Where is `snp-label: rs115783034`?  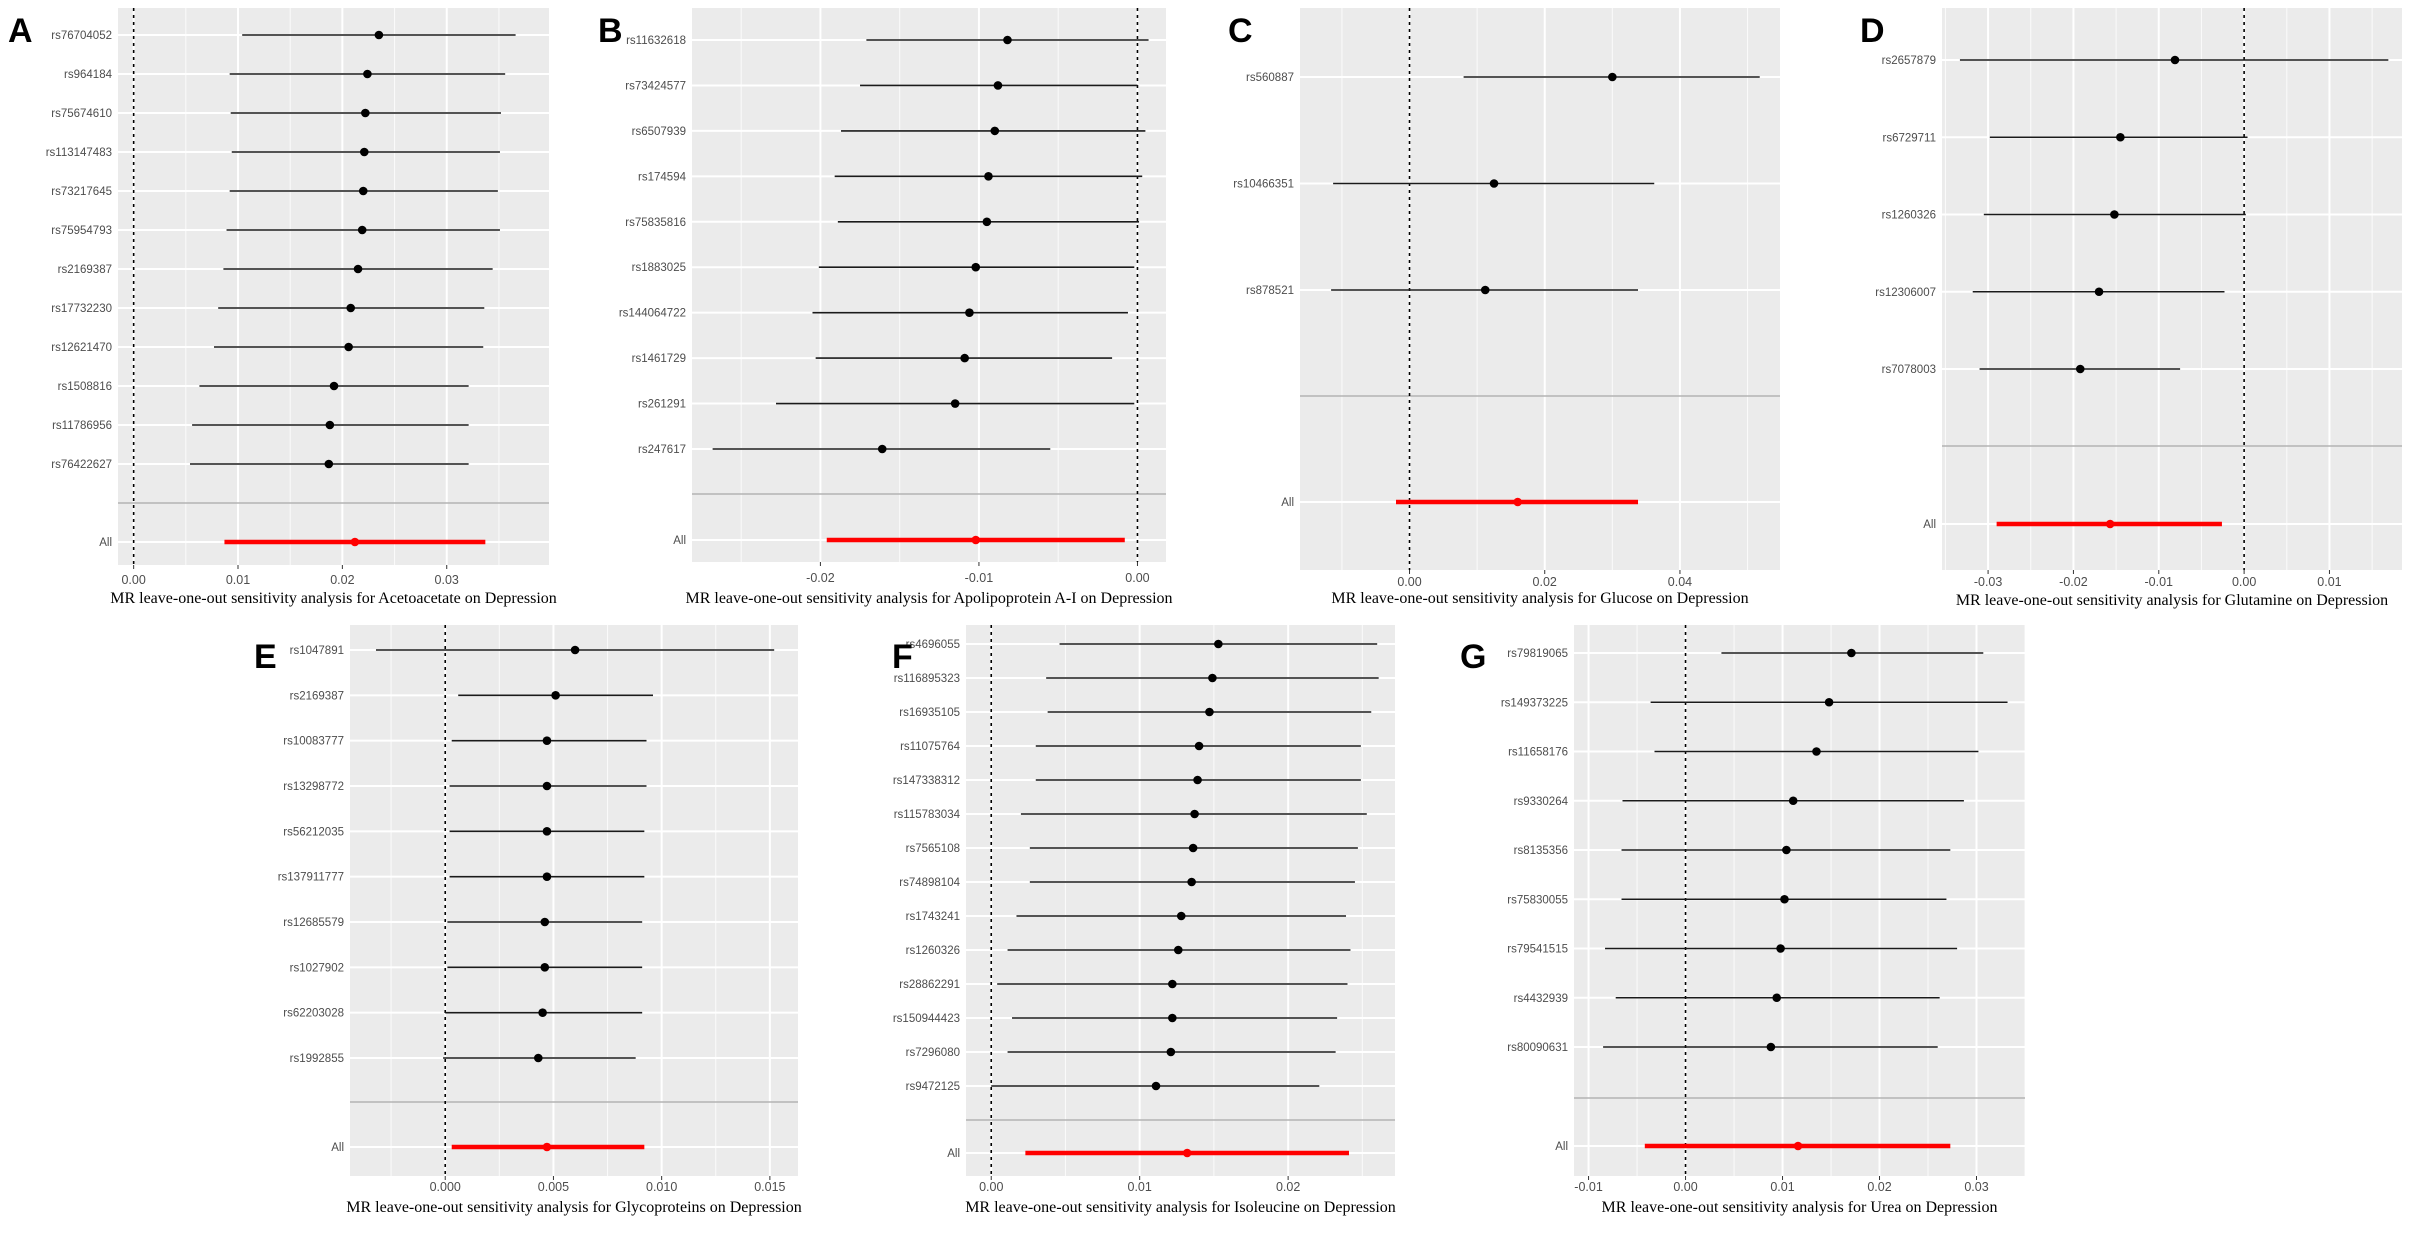 snp-label: rs115783034 is located at coordinates (927, 815).